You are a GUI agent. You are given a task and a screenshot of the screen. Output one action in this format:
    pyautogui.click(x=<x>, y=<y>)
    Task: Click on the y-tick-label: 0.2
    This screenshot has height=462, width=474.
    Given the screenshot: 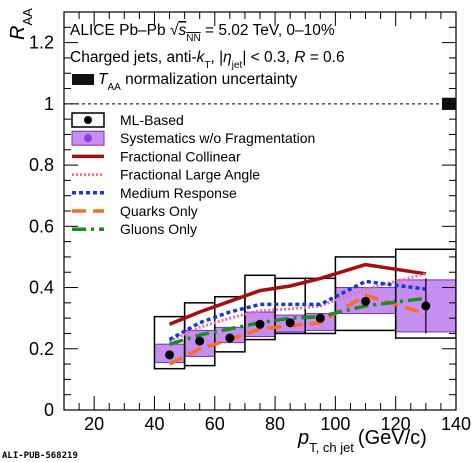 What is the action you would take?
    pyautogui.click(x=41, y=349)
    